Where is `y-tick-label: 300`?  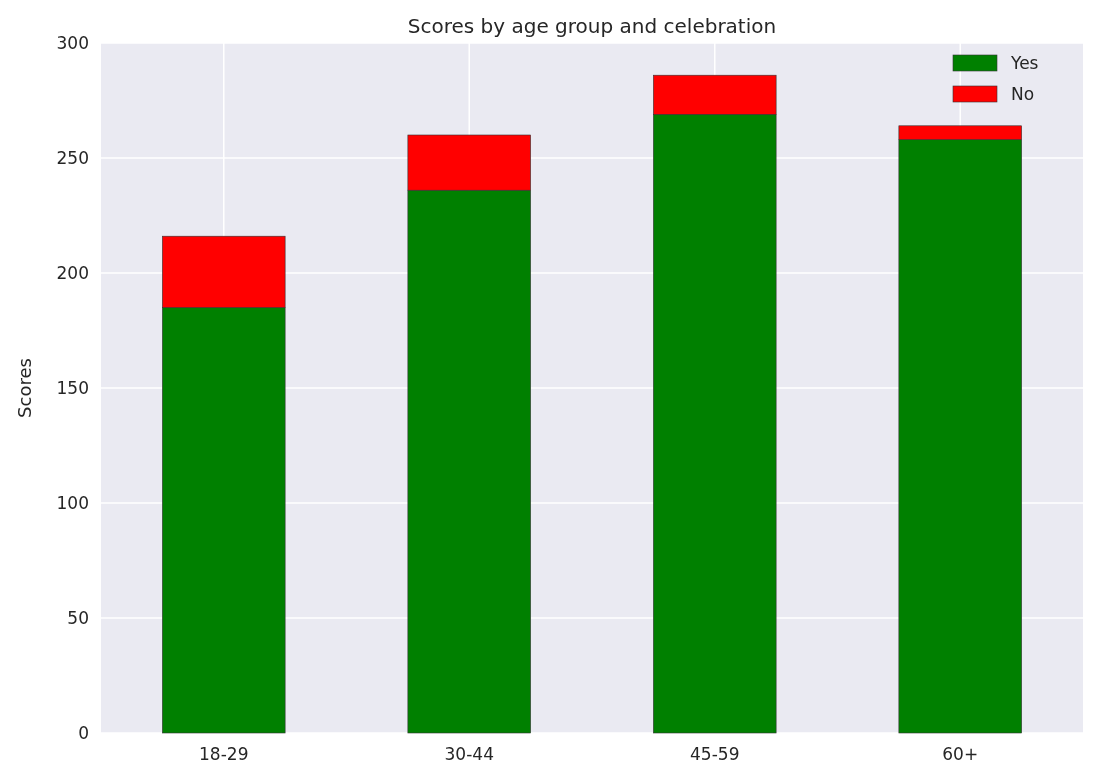 y-tick-label: 300 is located at coordinates (72, 42).